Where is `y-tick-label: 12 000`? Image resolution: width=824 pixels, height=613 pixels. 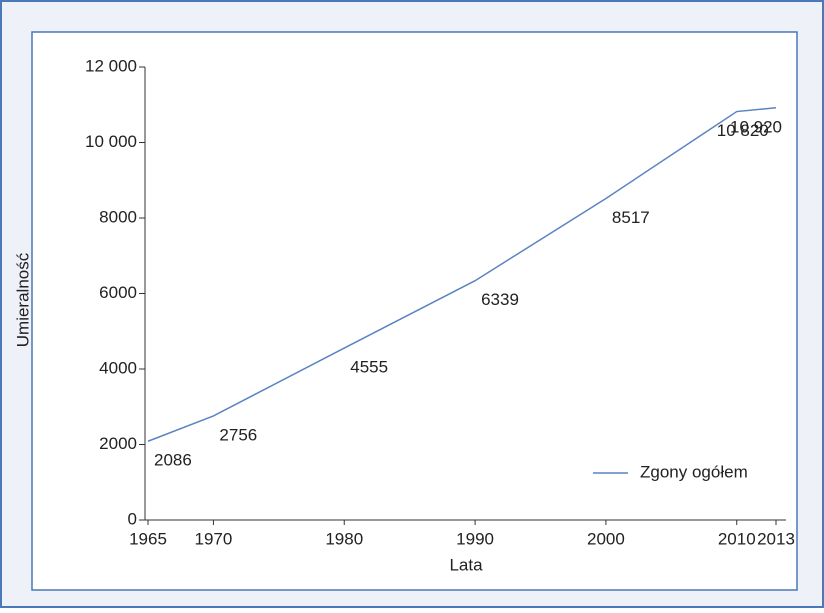 y-tick-label: 12 000 is located at coordinates (111, 65).